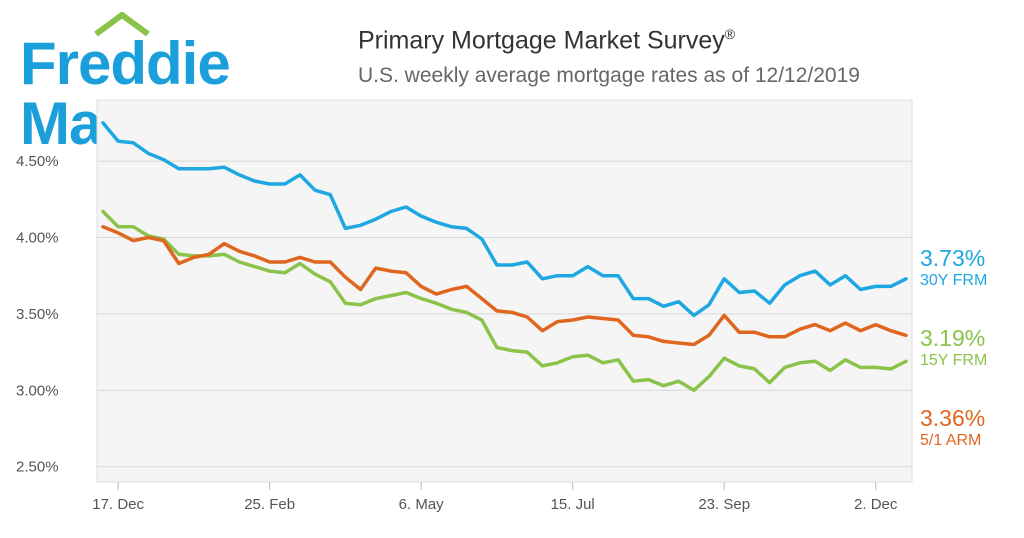 The image size is (1024, 538). What do you see at coordinates (573, 504) in the screenshot?
I see `x-tick-label: 15. Jul` at bounding box center [573, 504].